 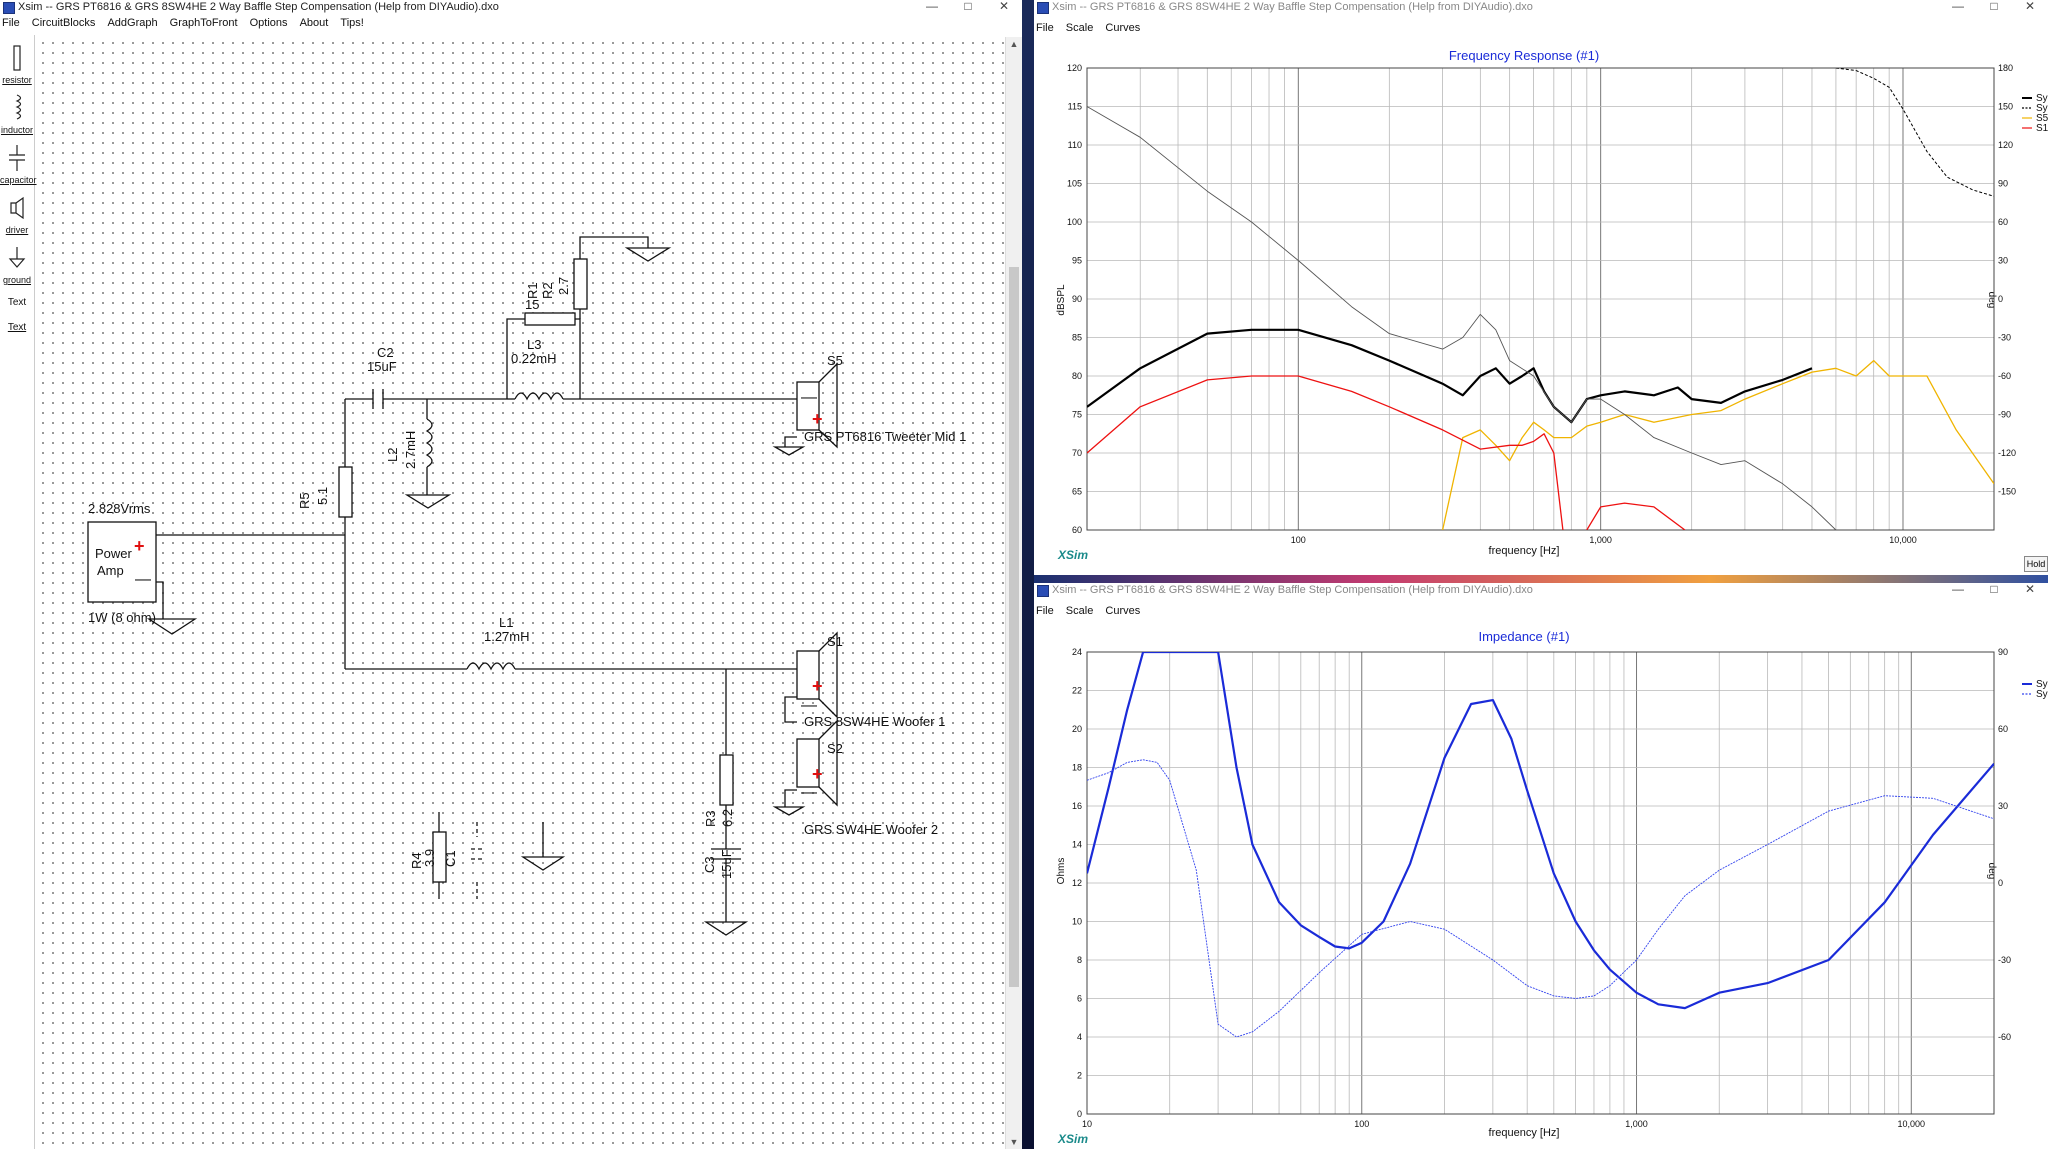 What do you see at coordinates (17, 58) in the screenshot?
I see `resistor-icon` at bounding box center [17, 58].